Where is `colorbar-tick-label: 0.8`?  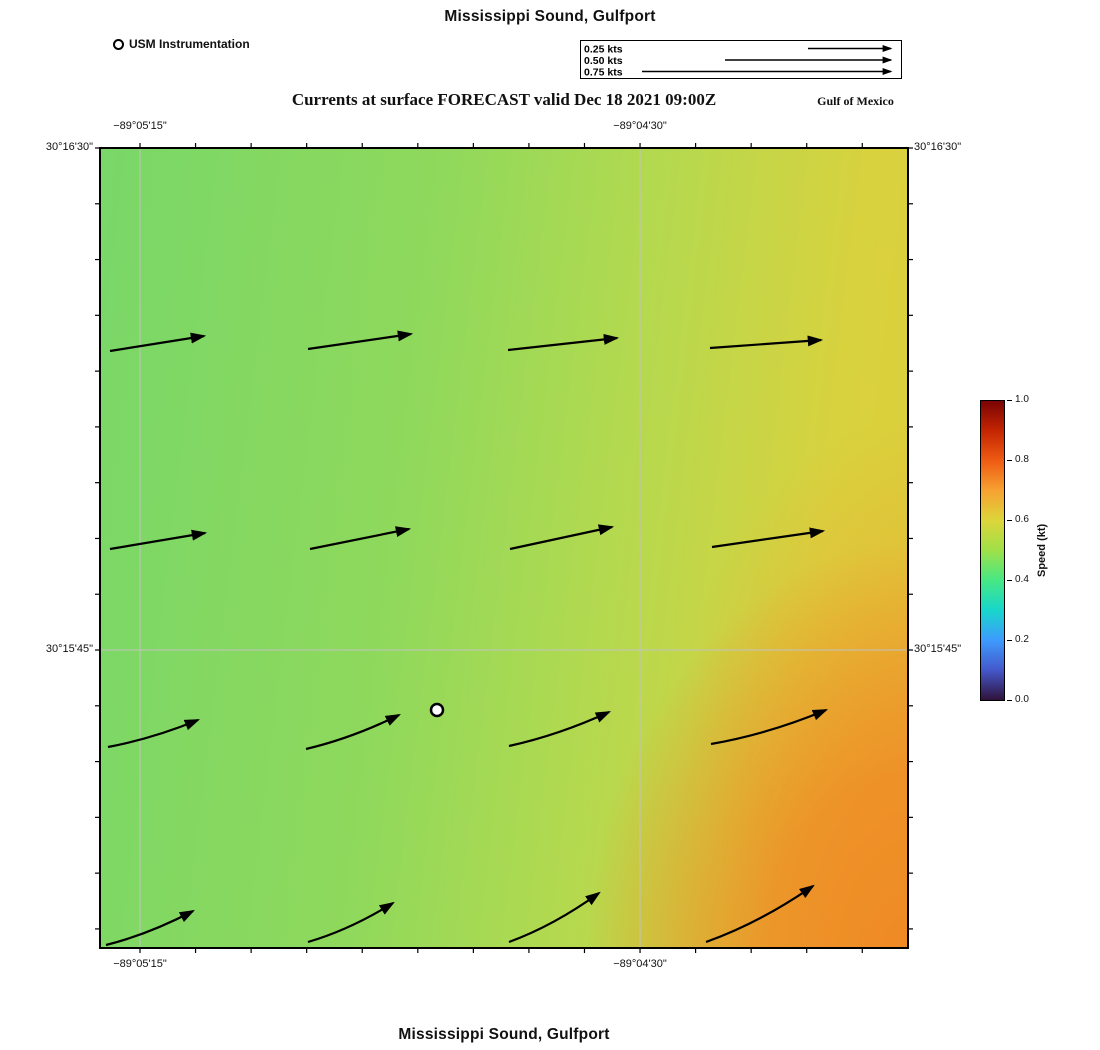
colorbar-tick-label: 0.8 is located at coordinates (1022, 459).